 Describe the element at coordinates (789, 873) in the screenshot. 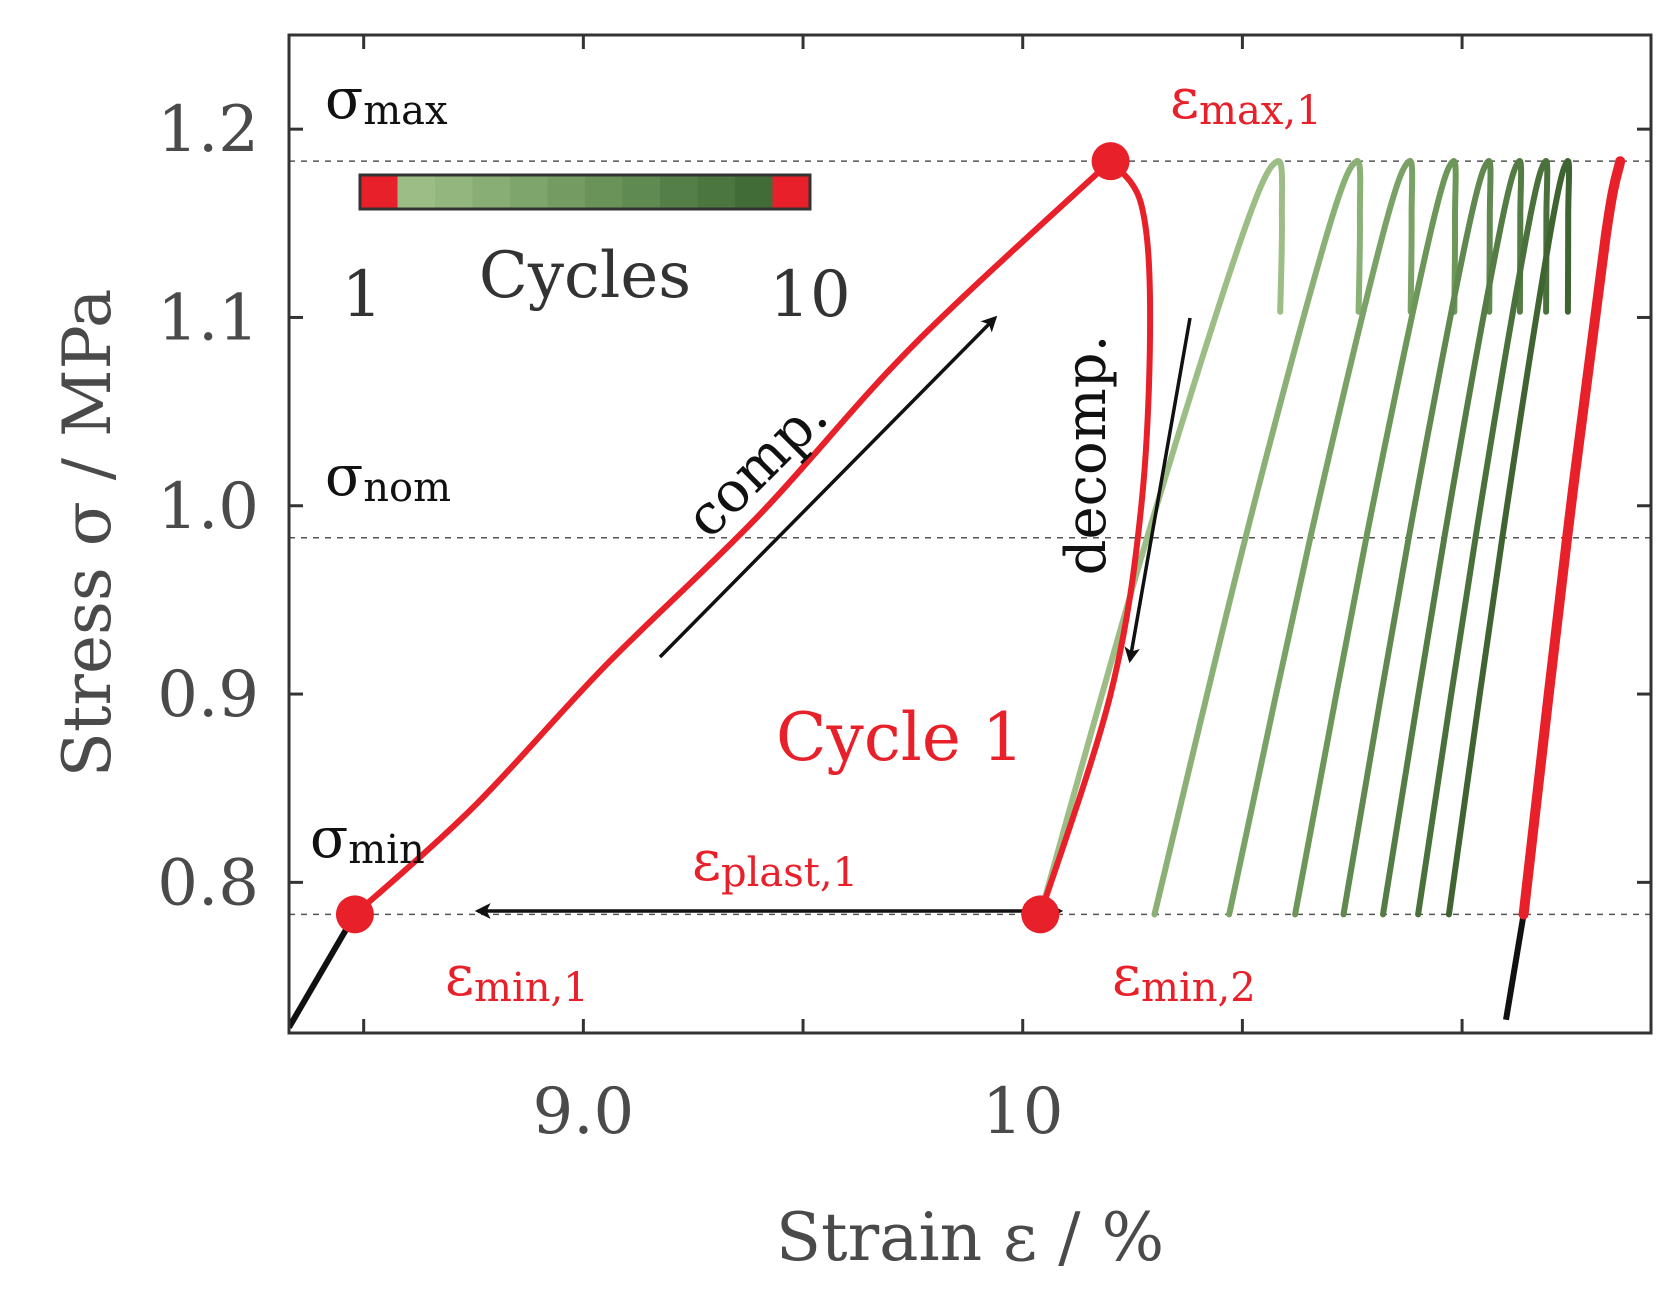

I see `eps-plast-1-sub: plast,1` at that location.